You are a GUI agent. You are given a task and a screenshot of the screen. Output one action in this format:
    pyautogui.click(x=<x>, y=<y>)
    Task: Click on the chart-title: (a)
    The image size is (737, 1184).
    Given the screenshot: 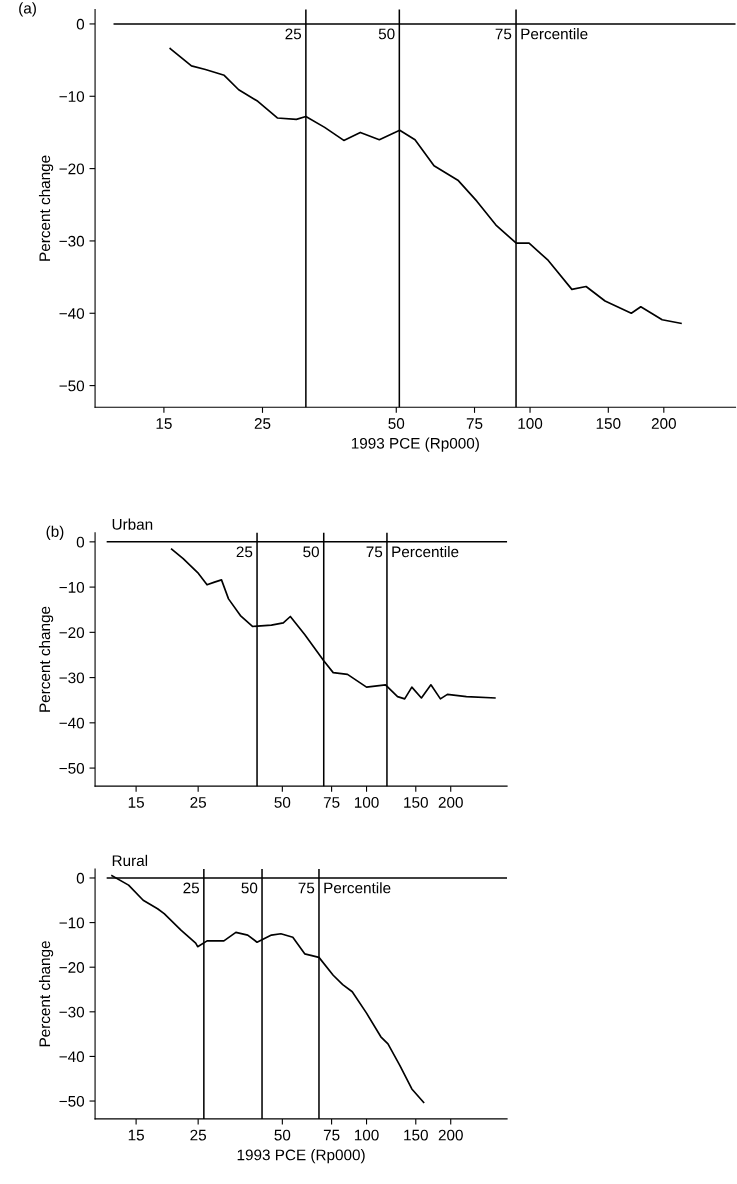 What is the action you would take?
    pyautogui.click(x=27, y=9)
    